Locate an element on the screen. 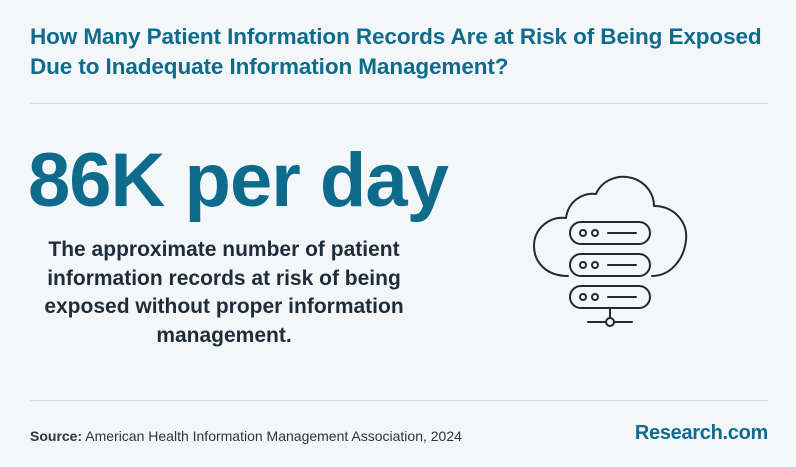  top-divider is located at coordinates (399, 103).